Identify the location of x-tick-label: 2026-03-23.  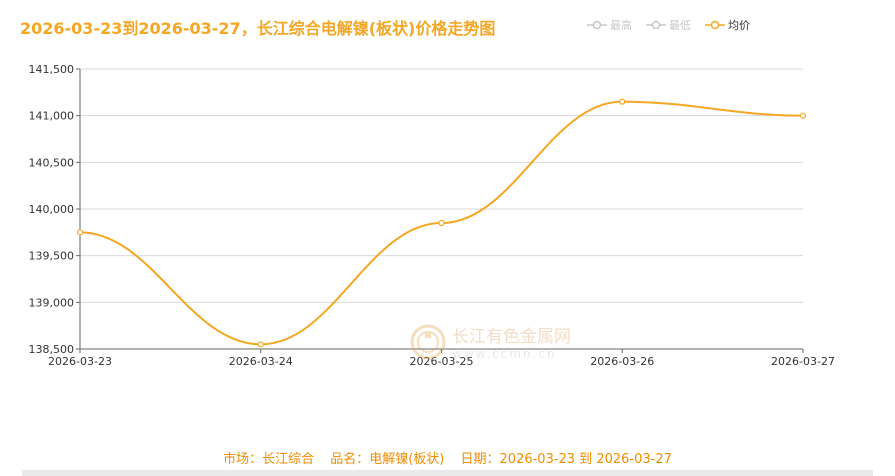
(80, 361).